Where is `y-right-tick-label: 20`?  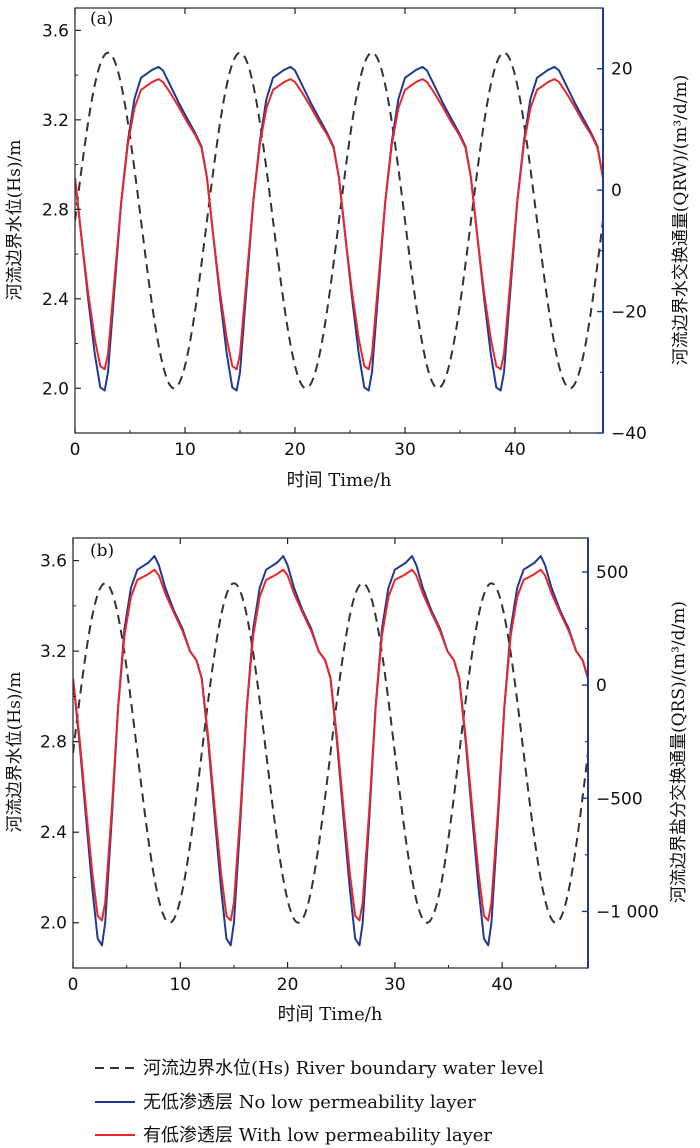
y-right-tick-label: 20 is located at coordinates (622, 70).